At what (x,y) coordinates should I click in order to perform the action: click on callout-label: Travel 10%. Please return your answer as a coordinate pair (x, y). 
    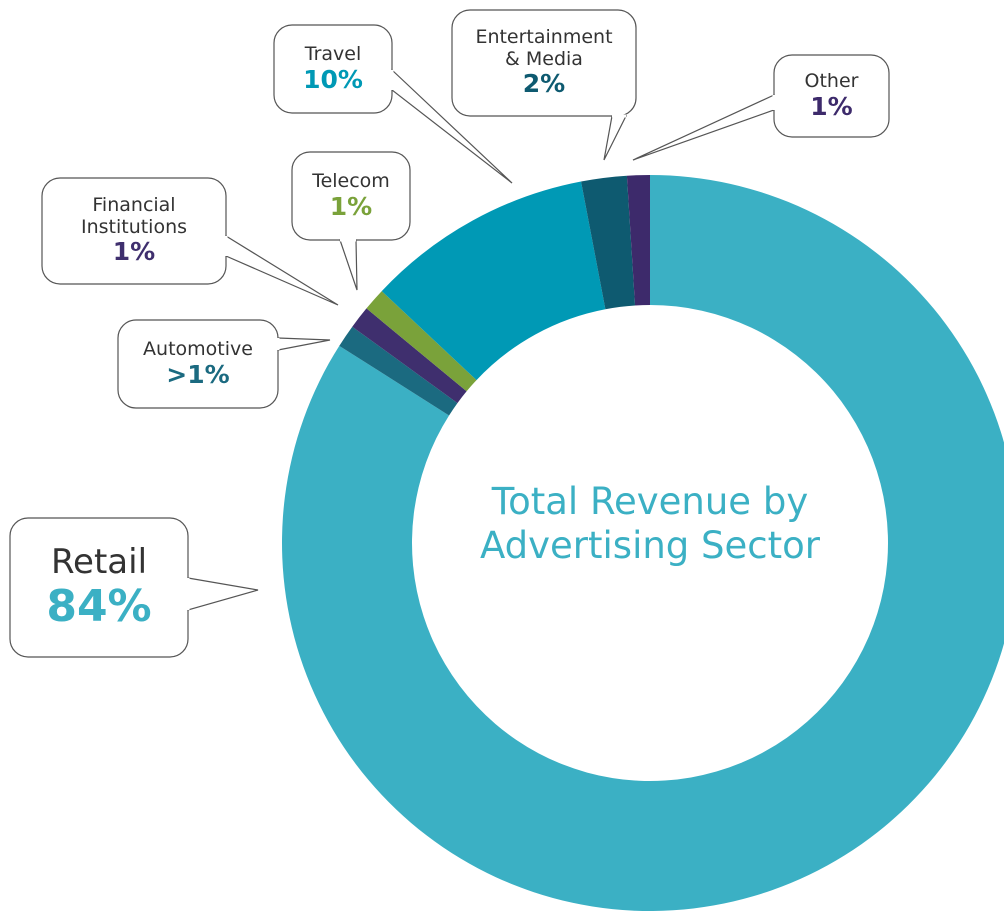
    Looking at the image, I should click on (333, 69).